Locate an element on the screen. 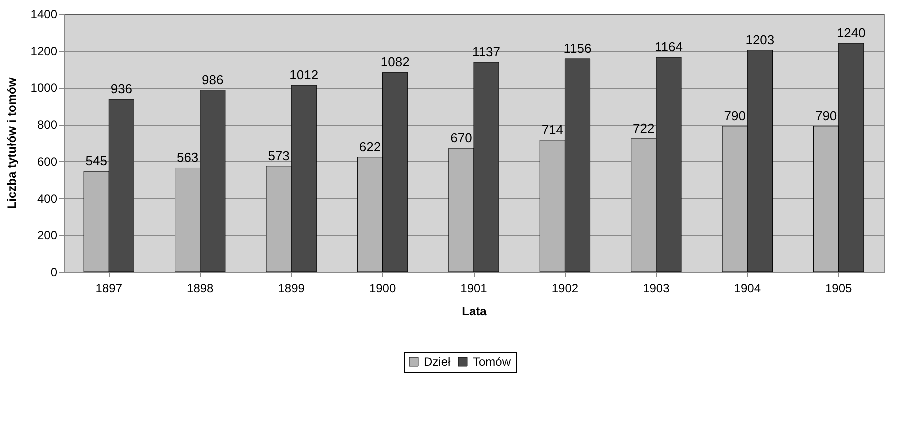 Image resolution: width=904 pixels, height=443 pixels. data-label: 1240 is located at coordinates (851, 32).